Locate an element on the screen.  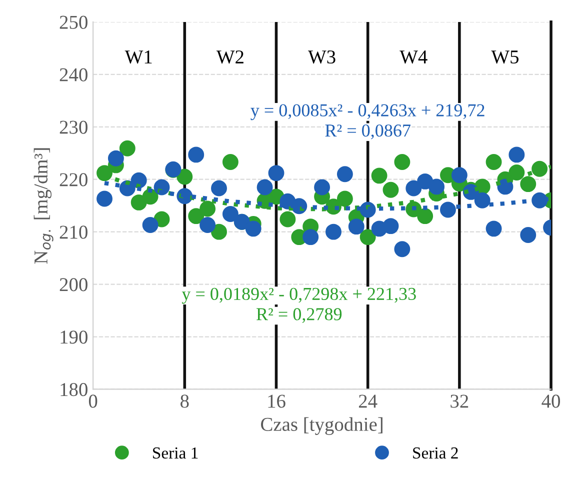
x-tick-label: 16 is located at coordinates (277, 401).